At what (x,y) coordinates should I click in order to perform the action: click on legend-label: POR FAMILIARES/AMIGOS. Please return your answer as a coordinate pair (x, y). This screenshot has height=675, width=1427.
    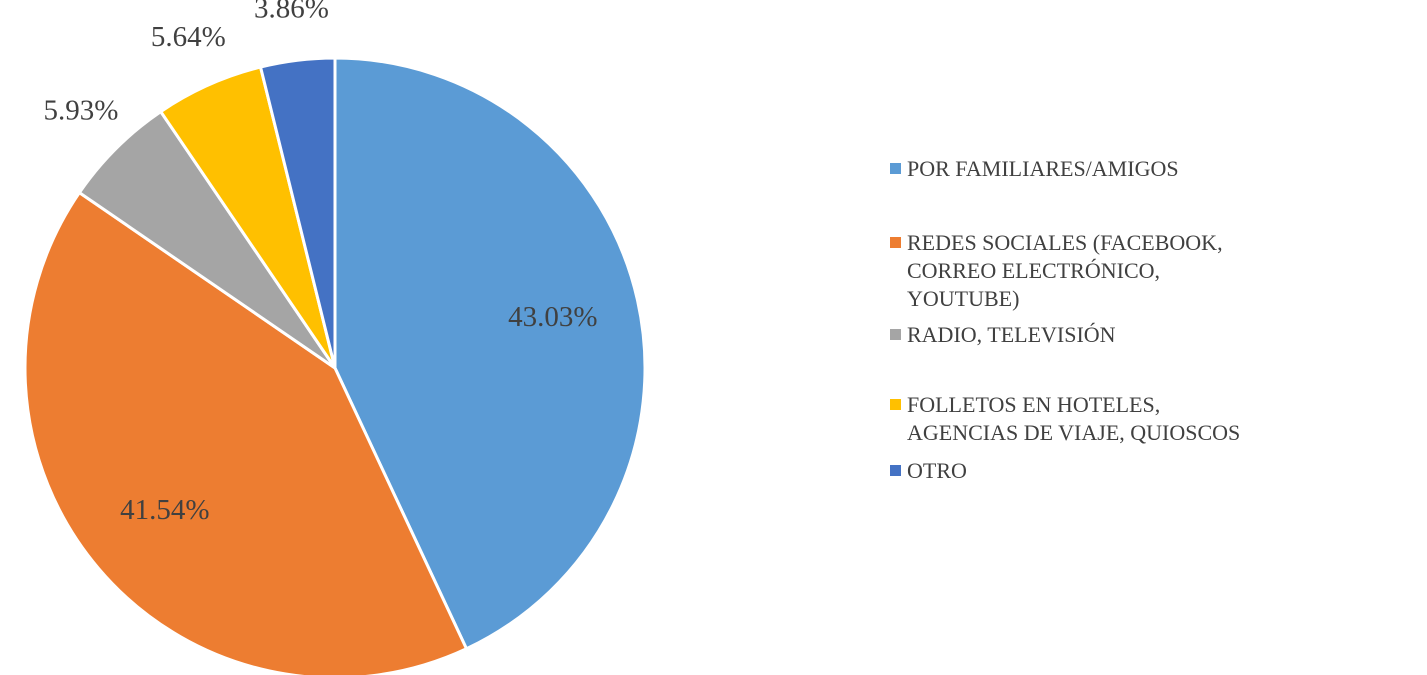
    Looking at the image, I should click on (1043, 168).